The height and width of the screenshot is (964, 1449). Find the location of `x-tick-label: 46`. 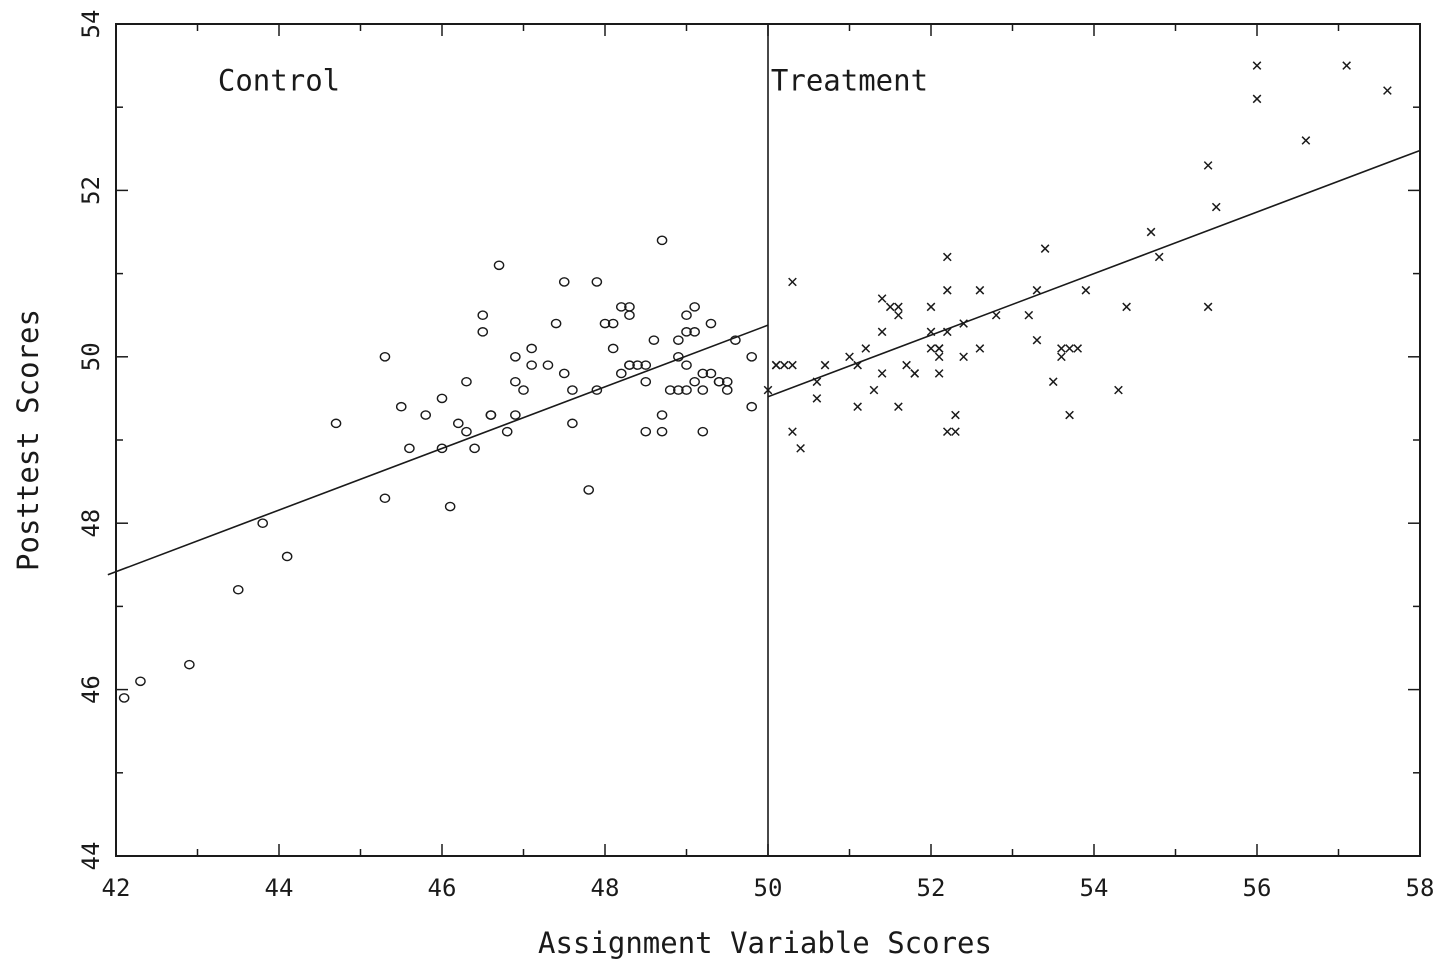

x-tick-label: 46 is located at coordinates (442, 888).